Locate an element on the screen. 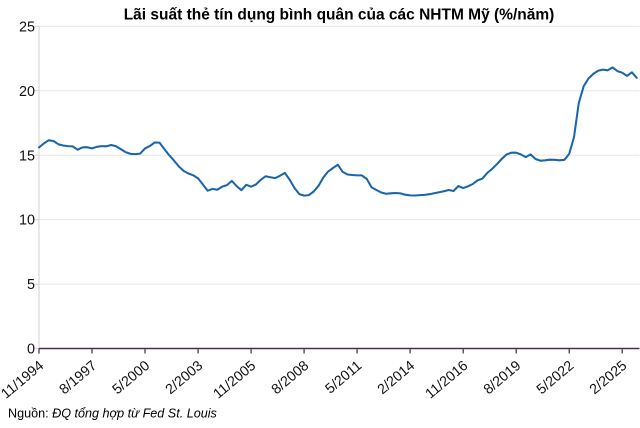 This screenshot has width=640, height=428. svg-text: 25 is located at coordinates (27, 27).